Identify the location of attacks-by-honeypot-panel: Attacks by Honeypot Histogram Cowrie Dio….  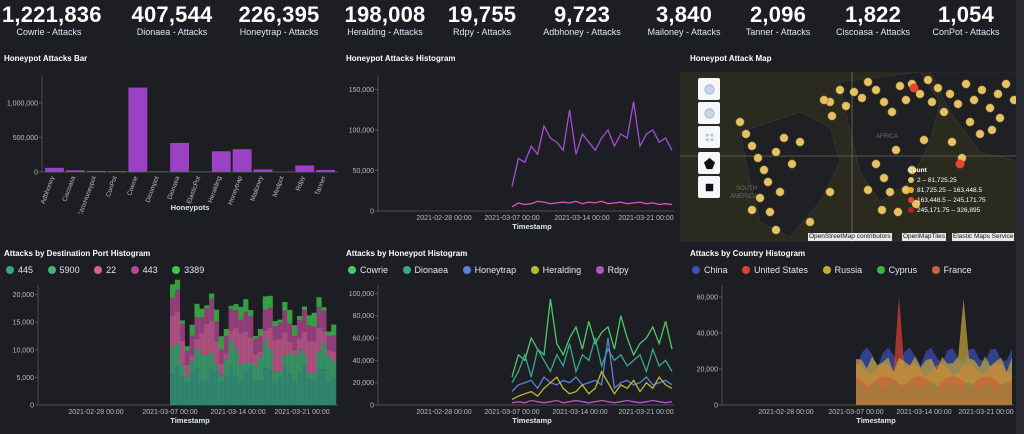
(511, 341).